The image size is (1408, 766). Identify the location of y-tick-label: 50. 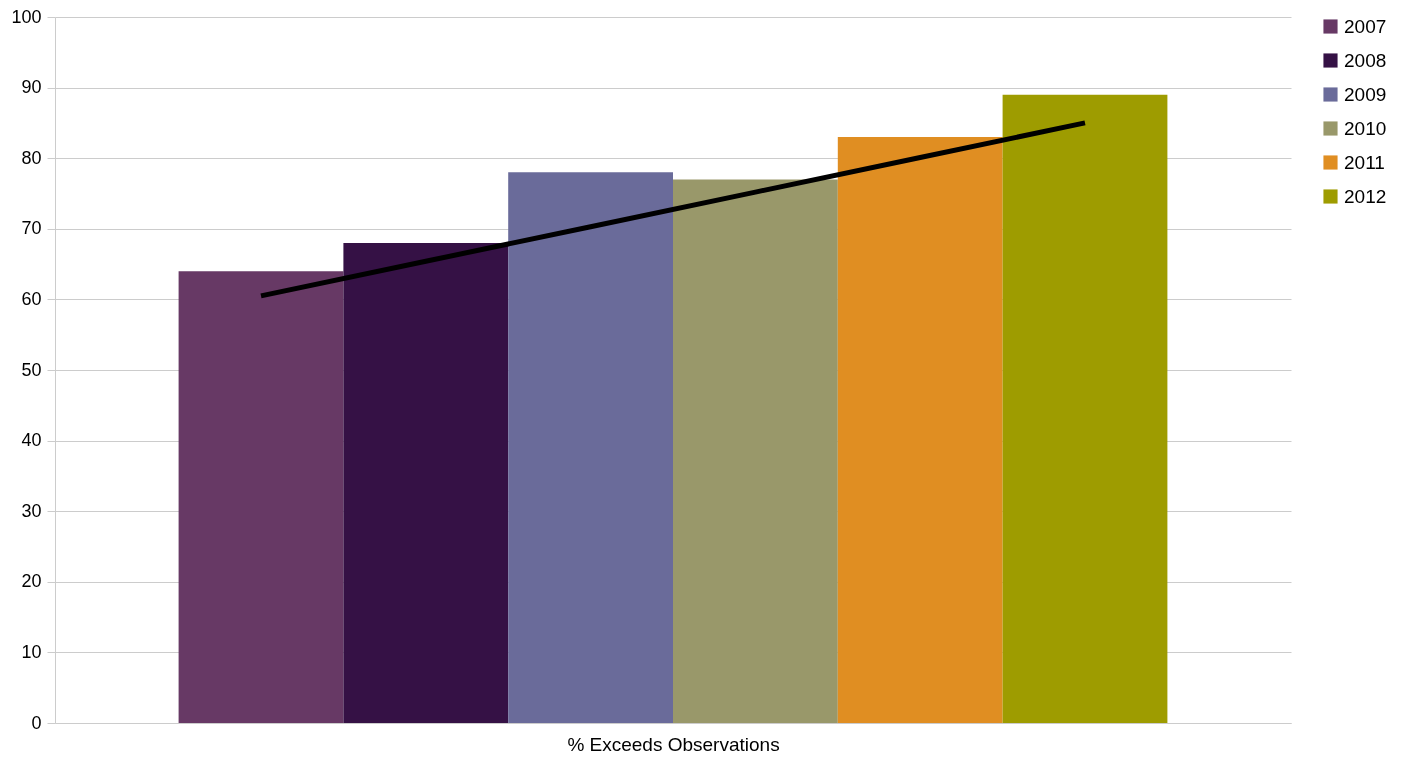
(31, 369).